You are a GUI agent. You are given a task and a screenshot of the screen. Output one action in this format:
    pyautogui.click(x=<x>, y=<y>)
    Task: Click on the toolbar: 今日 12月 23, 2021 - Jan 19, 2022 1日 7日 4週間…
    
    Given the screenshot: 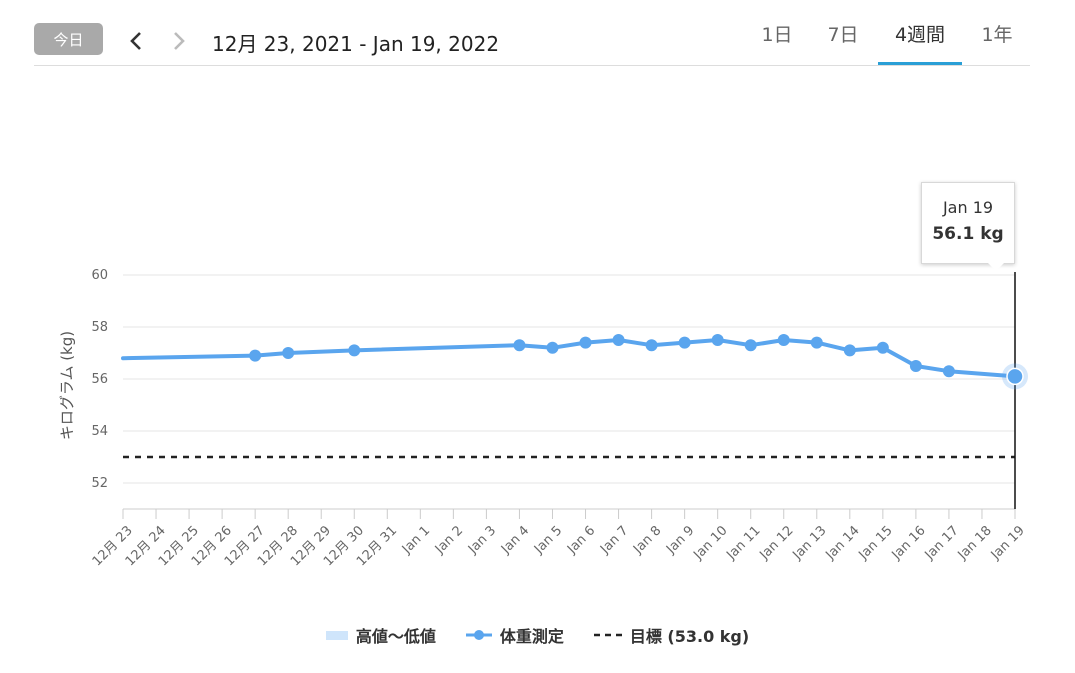 What is the action you would take?
    pyautogui.click(x=537, y=35)
    